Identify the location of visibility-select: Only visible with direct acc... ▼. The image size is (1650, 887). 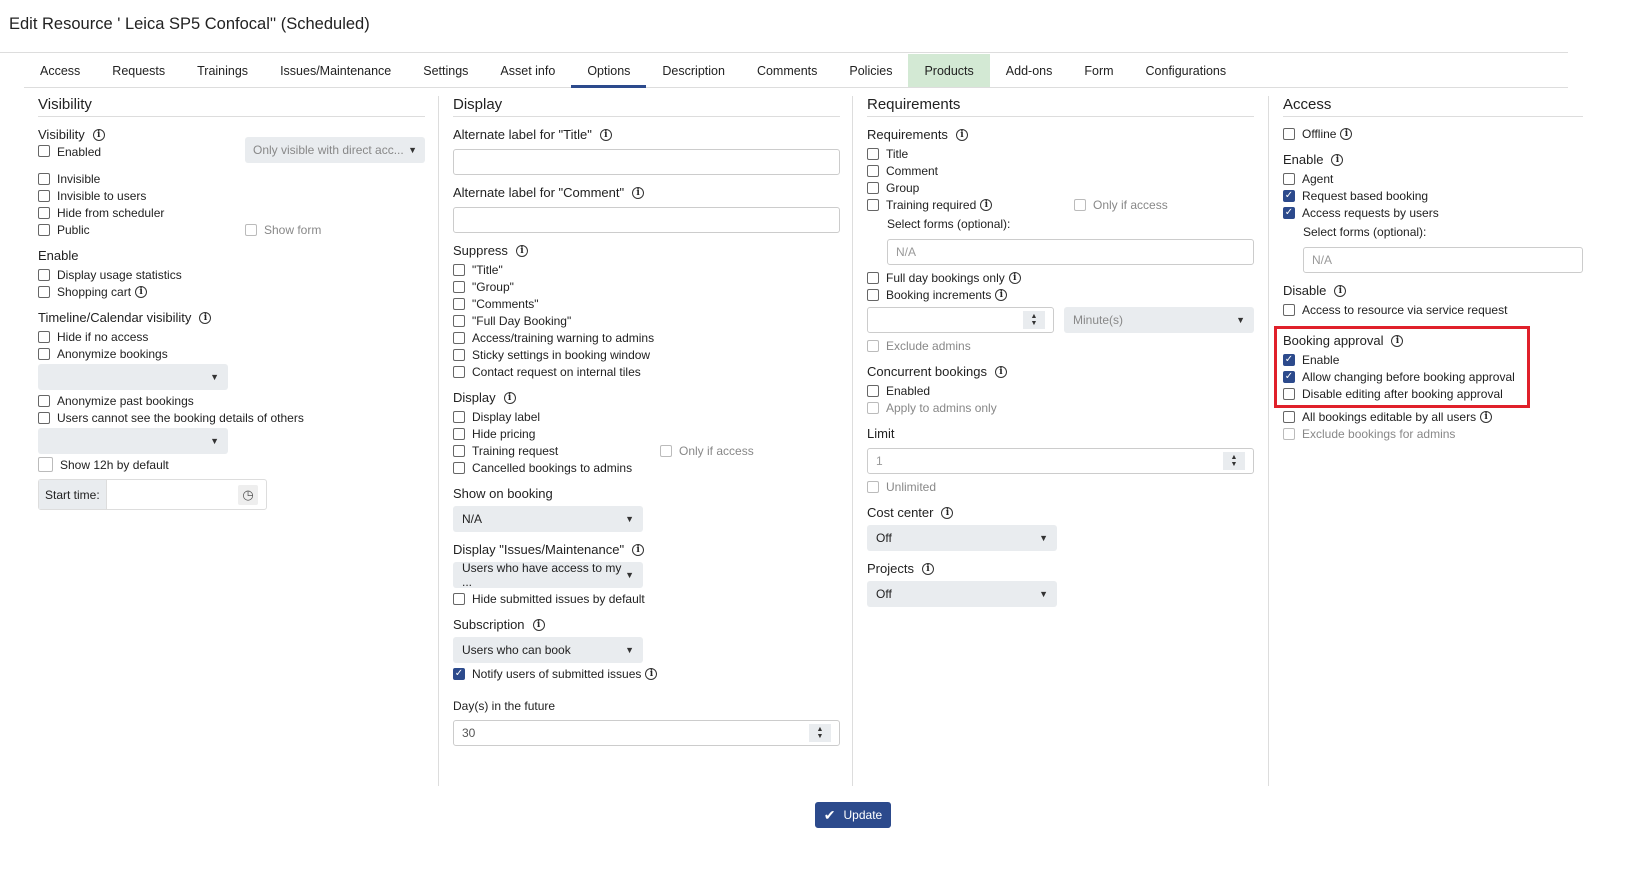
(335, 150).